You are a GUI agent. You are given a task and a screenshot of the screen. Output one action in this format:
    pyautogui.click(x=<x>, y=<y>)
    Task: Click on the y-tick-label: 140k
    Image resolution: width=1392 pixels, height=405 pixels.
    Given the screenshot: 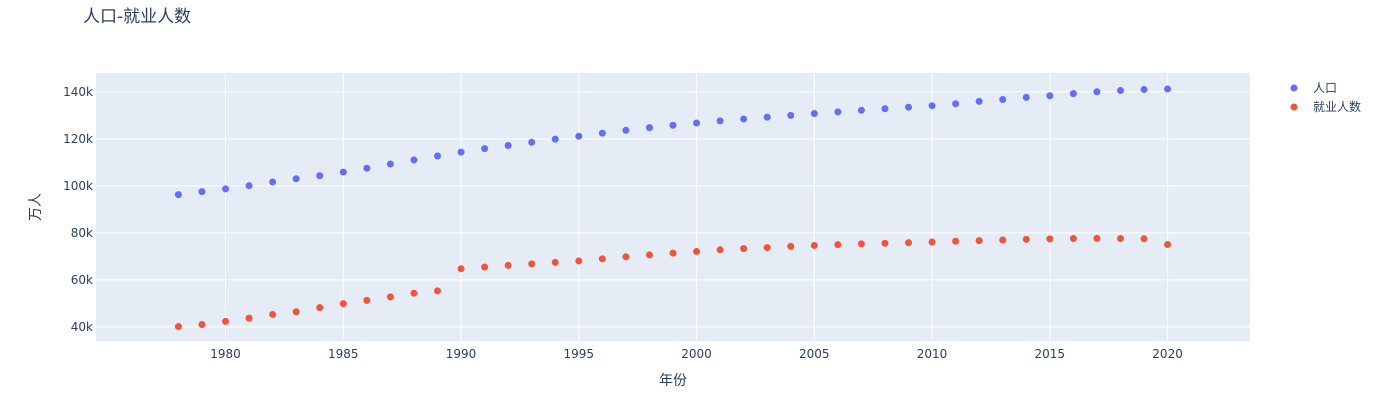 What is the action you would take?
    pyautogui.click(x=78, y=92)
    